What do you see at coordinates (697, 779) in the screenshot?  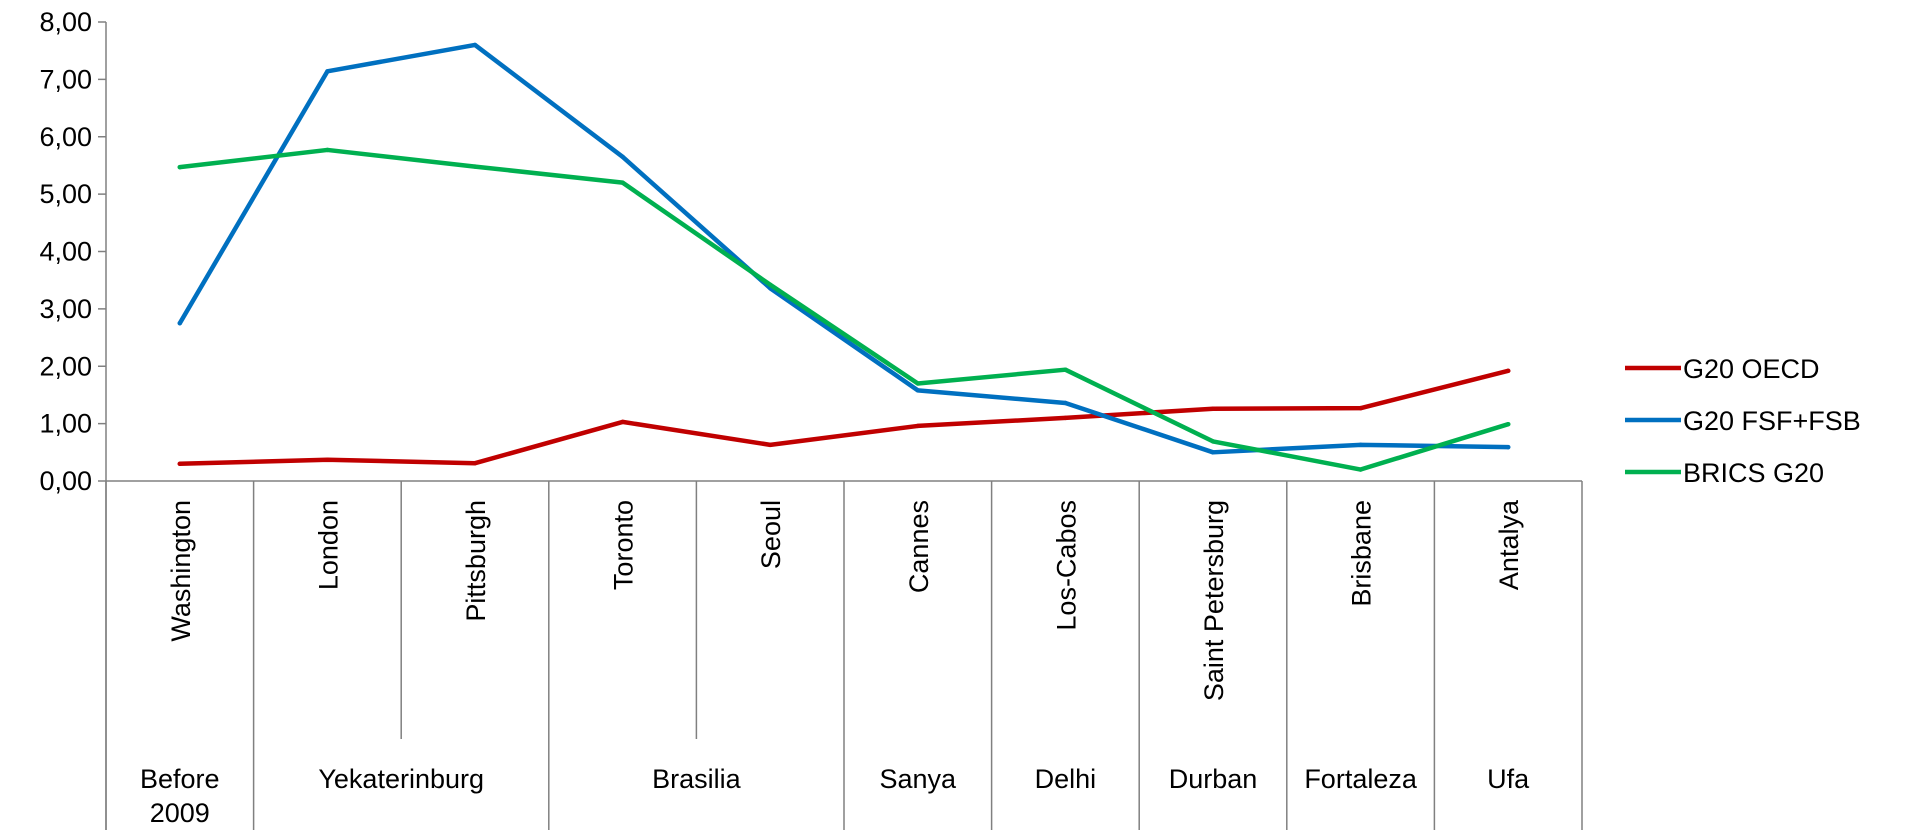 I see `x-group-label: Brasilia` at bounding box center [697, 779].